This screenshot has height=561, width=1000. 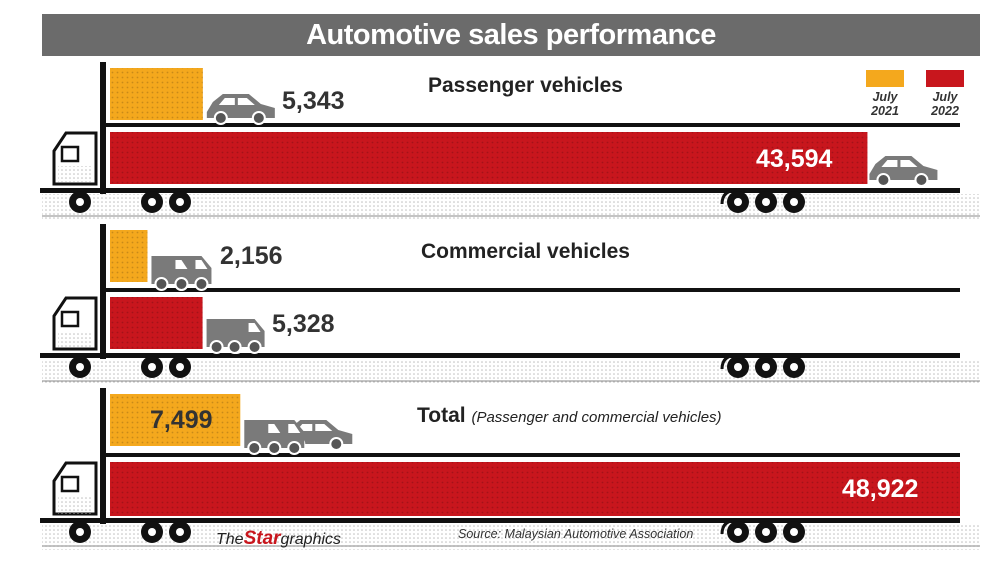 What do you see at coordinates (880, 489) in the screenshot?
I see `value-label-total-2022: 48,922` at bounding box center [880, 489].